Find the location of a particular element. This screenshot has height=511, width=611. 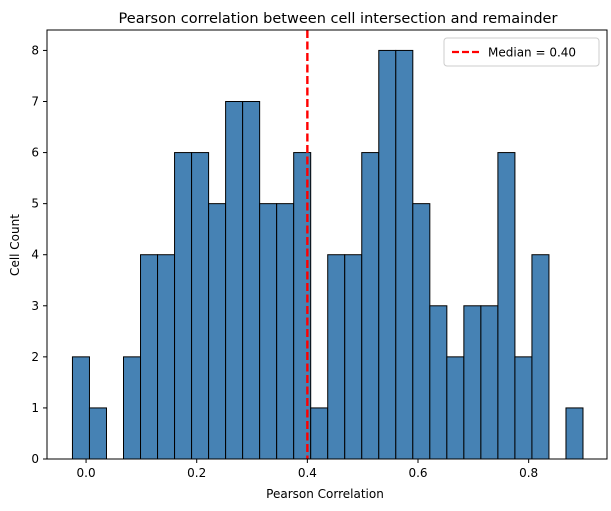

x-tick-label: 0.0 is located at coordinates (86, 473).